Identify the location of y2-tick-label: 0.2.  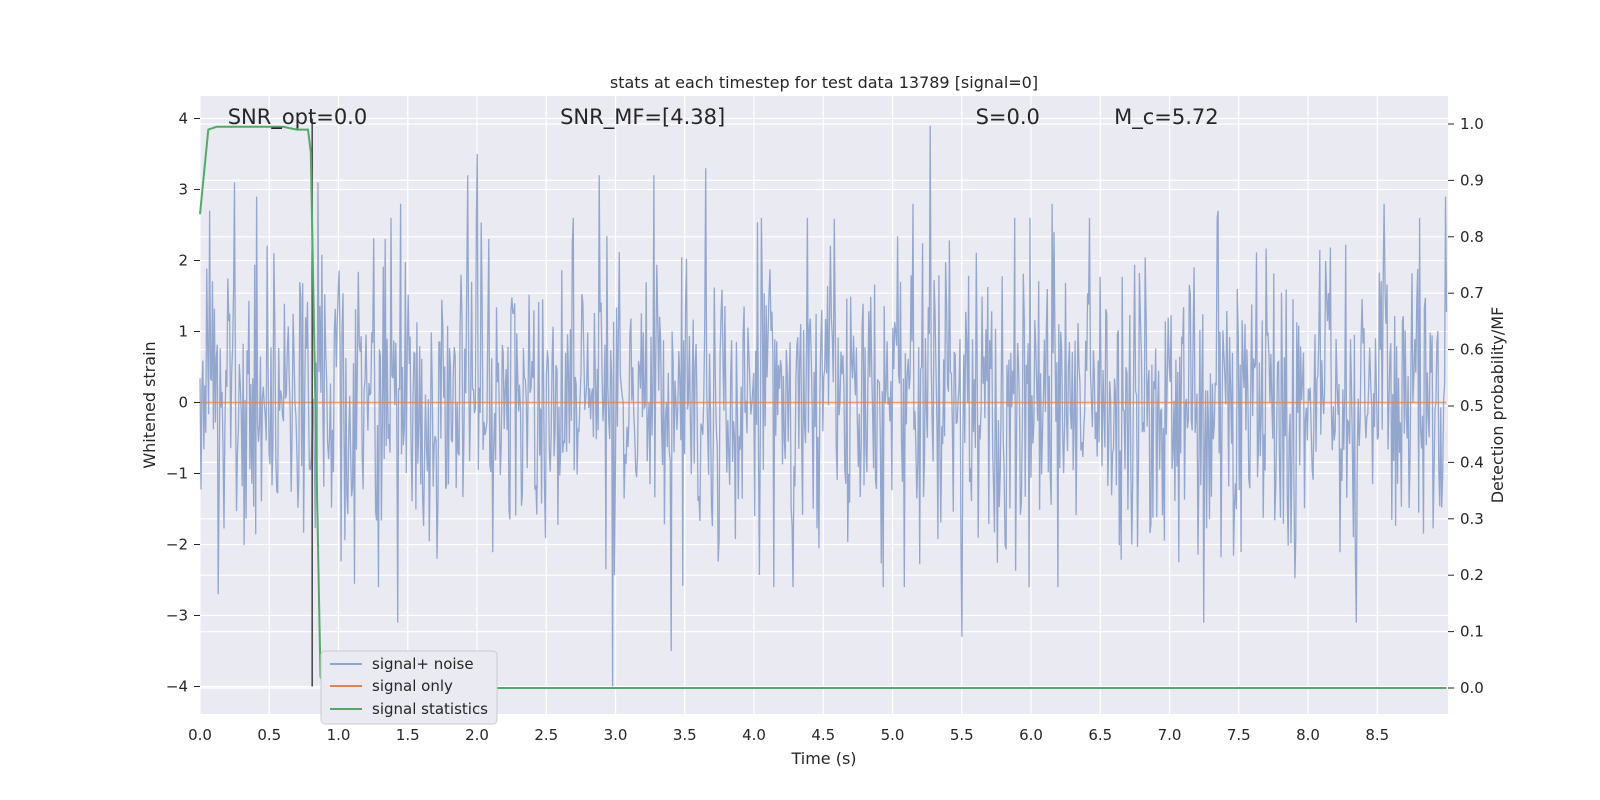
(1472, 575).